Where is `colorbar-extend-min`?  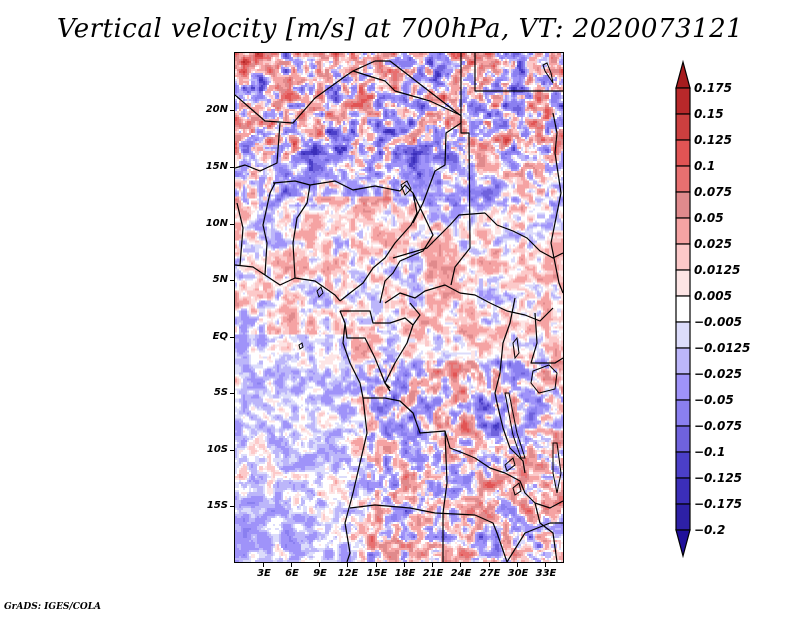
colorbar-extend-min is located at coordinates (683, 544).